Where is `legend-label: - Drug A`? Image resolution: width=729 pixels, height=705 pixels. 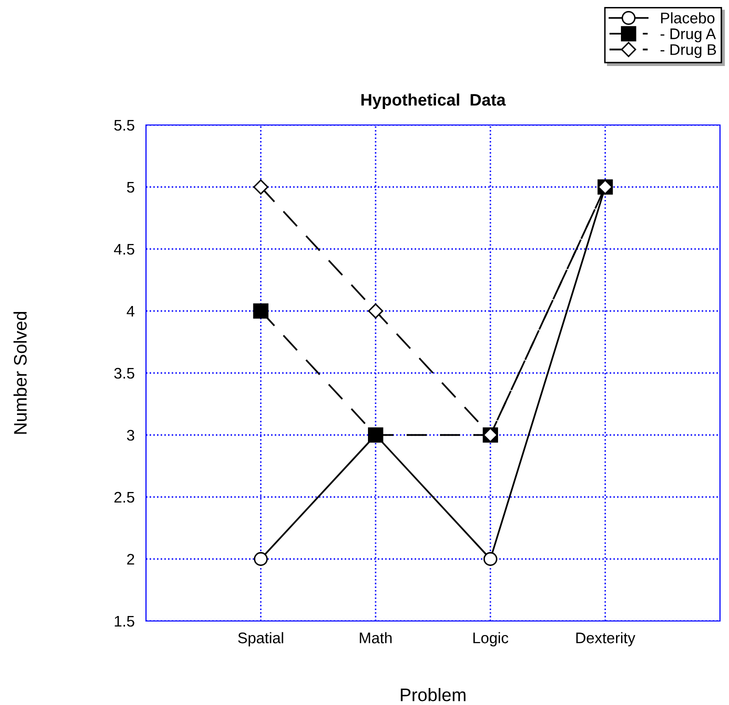
legend-label: - Drug A is located at coordinates (688, 35).